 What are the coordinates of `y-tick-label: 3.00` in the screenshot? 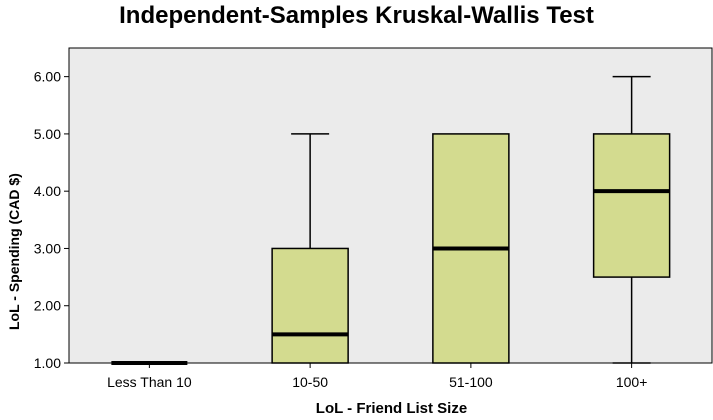 It's located at (47, 248).